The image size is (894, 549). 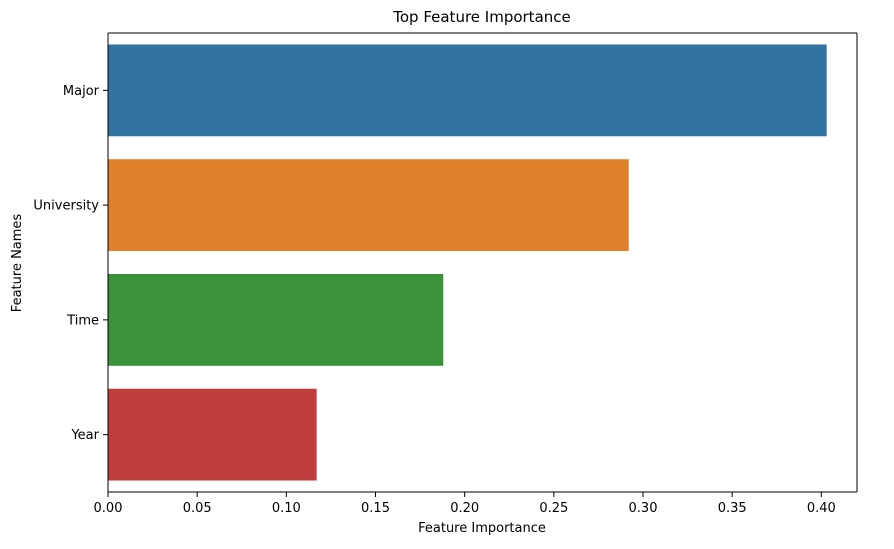 I want to click on x-ticks: 0.00 0.05 0.10 0.15 0.20 0.25 0.30 0.35 0.40, so click(x=465, y=504).